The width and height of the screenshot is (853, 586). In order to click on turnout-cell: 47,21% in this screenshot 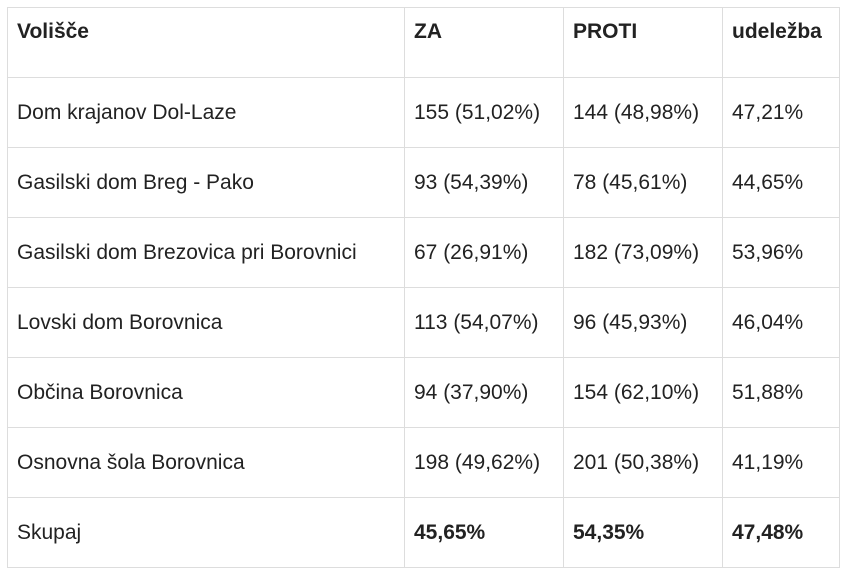, I will do `click(781, 112)`.